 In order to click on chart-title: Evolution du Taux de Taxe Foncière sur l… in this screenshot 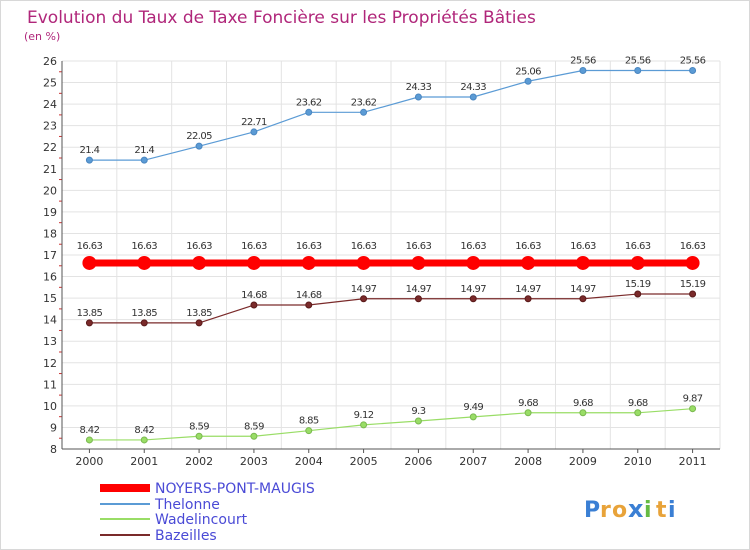, I will do `click(281, 18)`.